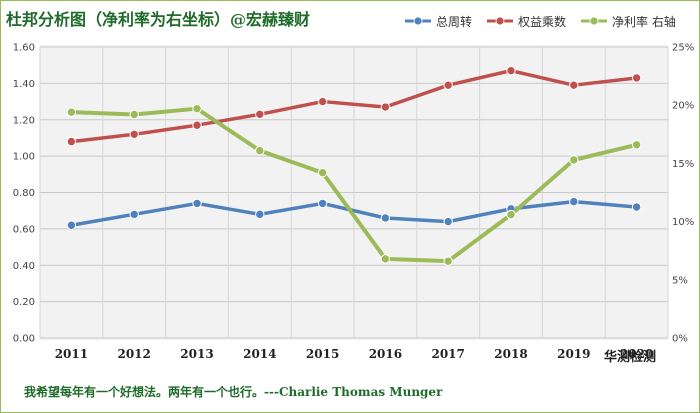 The width and height of the screenshot is (700, 413). Describe the element at coordinates (24, 84) in the screenshot. I see `y-left-tick-label: 1.40` at that location.